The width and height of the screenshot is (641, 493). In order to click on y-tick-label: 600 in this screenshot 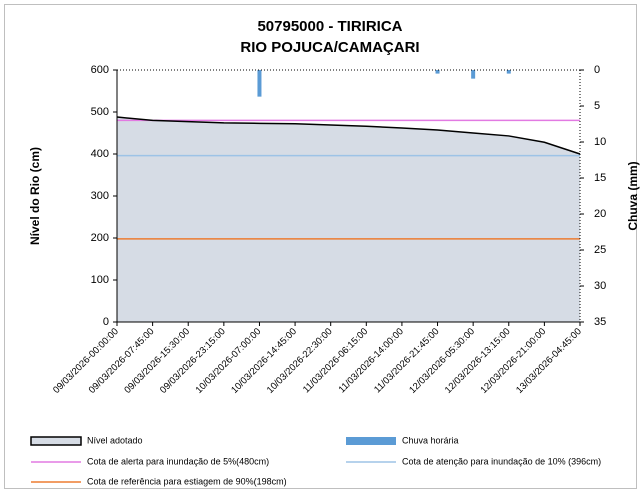, I will do `click(100, 70)`.